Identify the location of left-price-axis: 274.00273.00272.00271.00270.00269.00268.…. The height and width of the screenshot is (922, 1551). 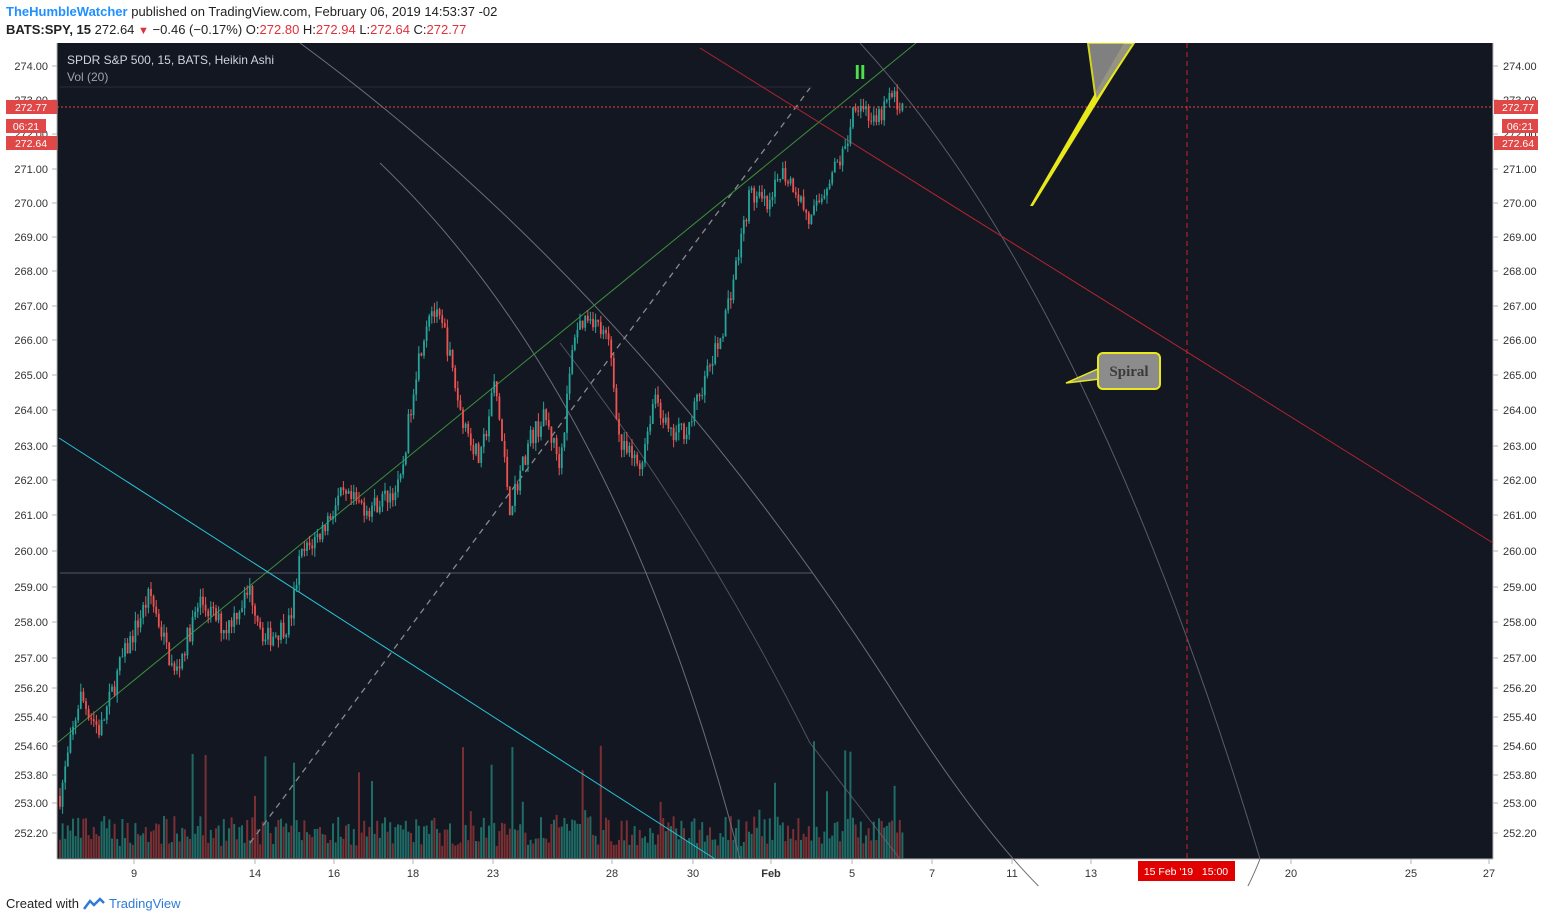
(35, 450).